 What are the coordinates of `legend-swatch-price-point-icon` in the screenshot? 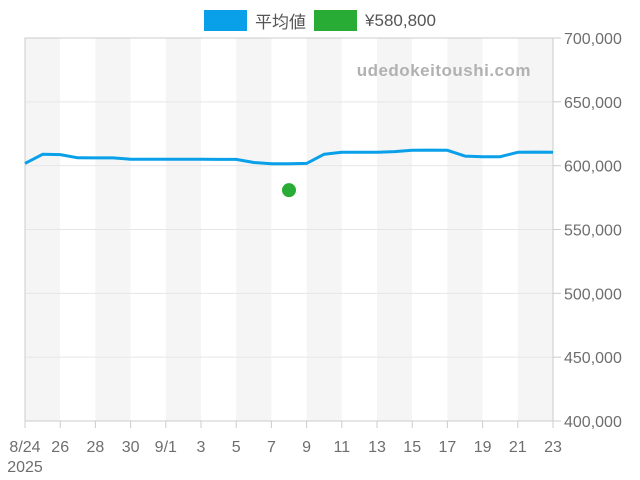 It's located at (336, 20).